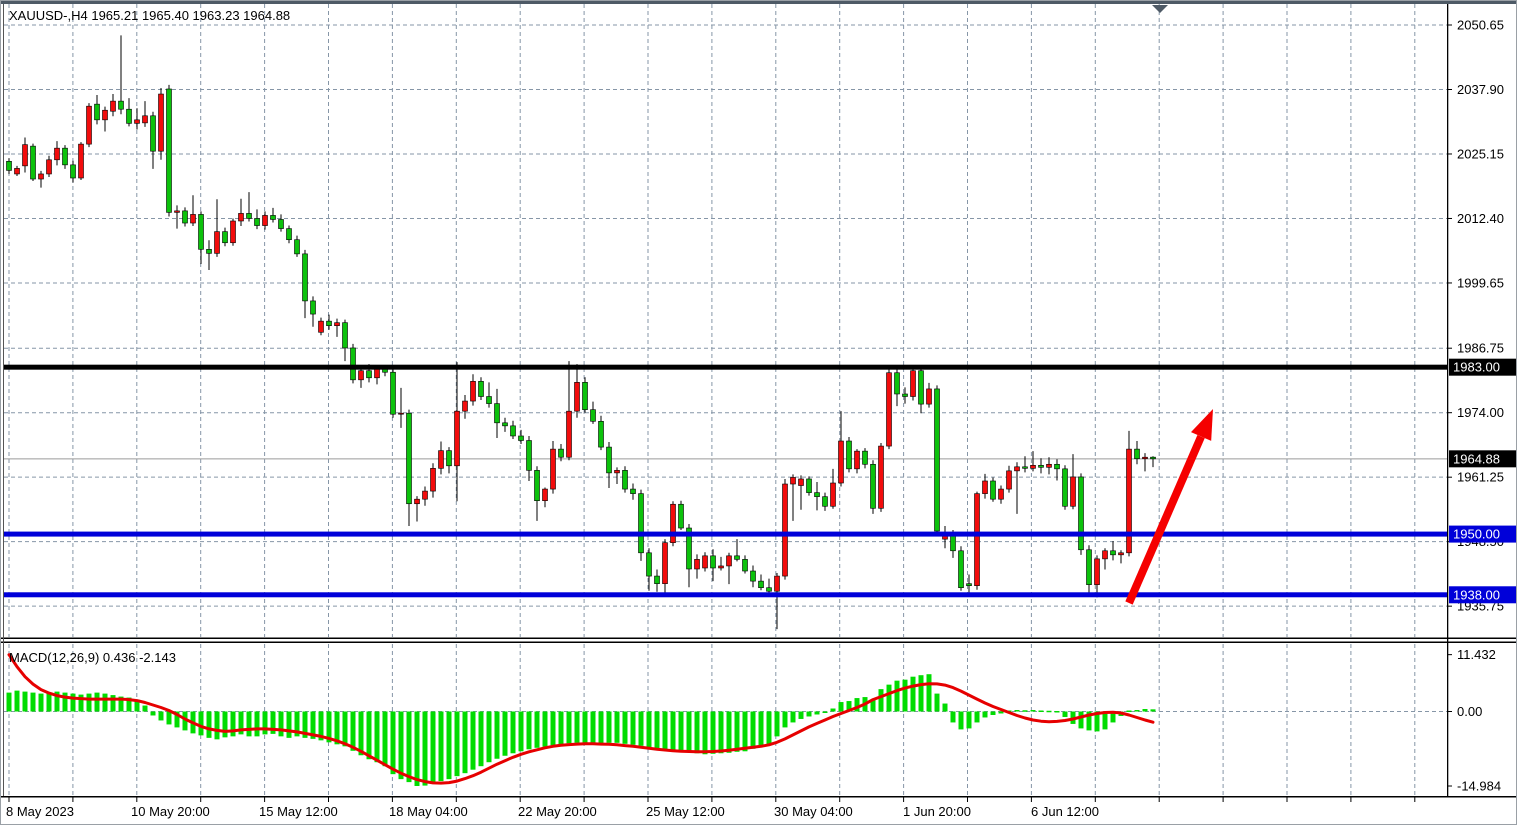 This screenshot has height=825, width=1517. Describe the element at coordinates (758, 2) in the screenshot. I see `window-top-border` at that location.